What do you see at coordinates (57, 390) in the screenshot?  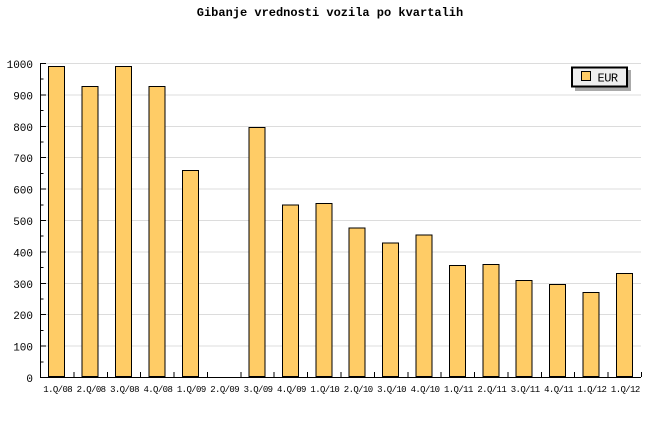 I see `svg-text: 1.Q/08` at bounding box center [57, 390].